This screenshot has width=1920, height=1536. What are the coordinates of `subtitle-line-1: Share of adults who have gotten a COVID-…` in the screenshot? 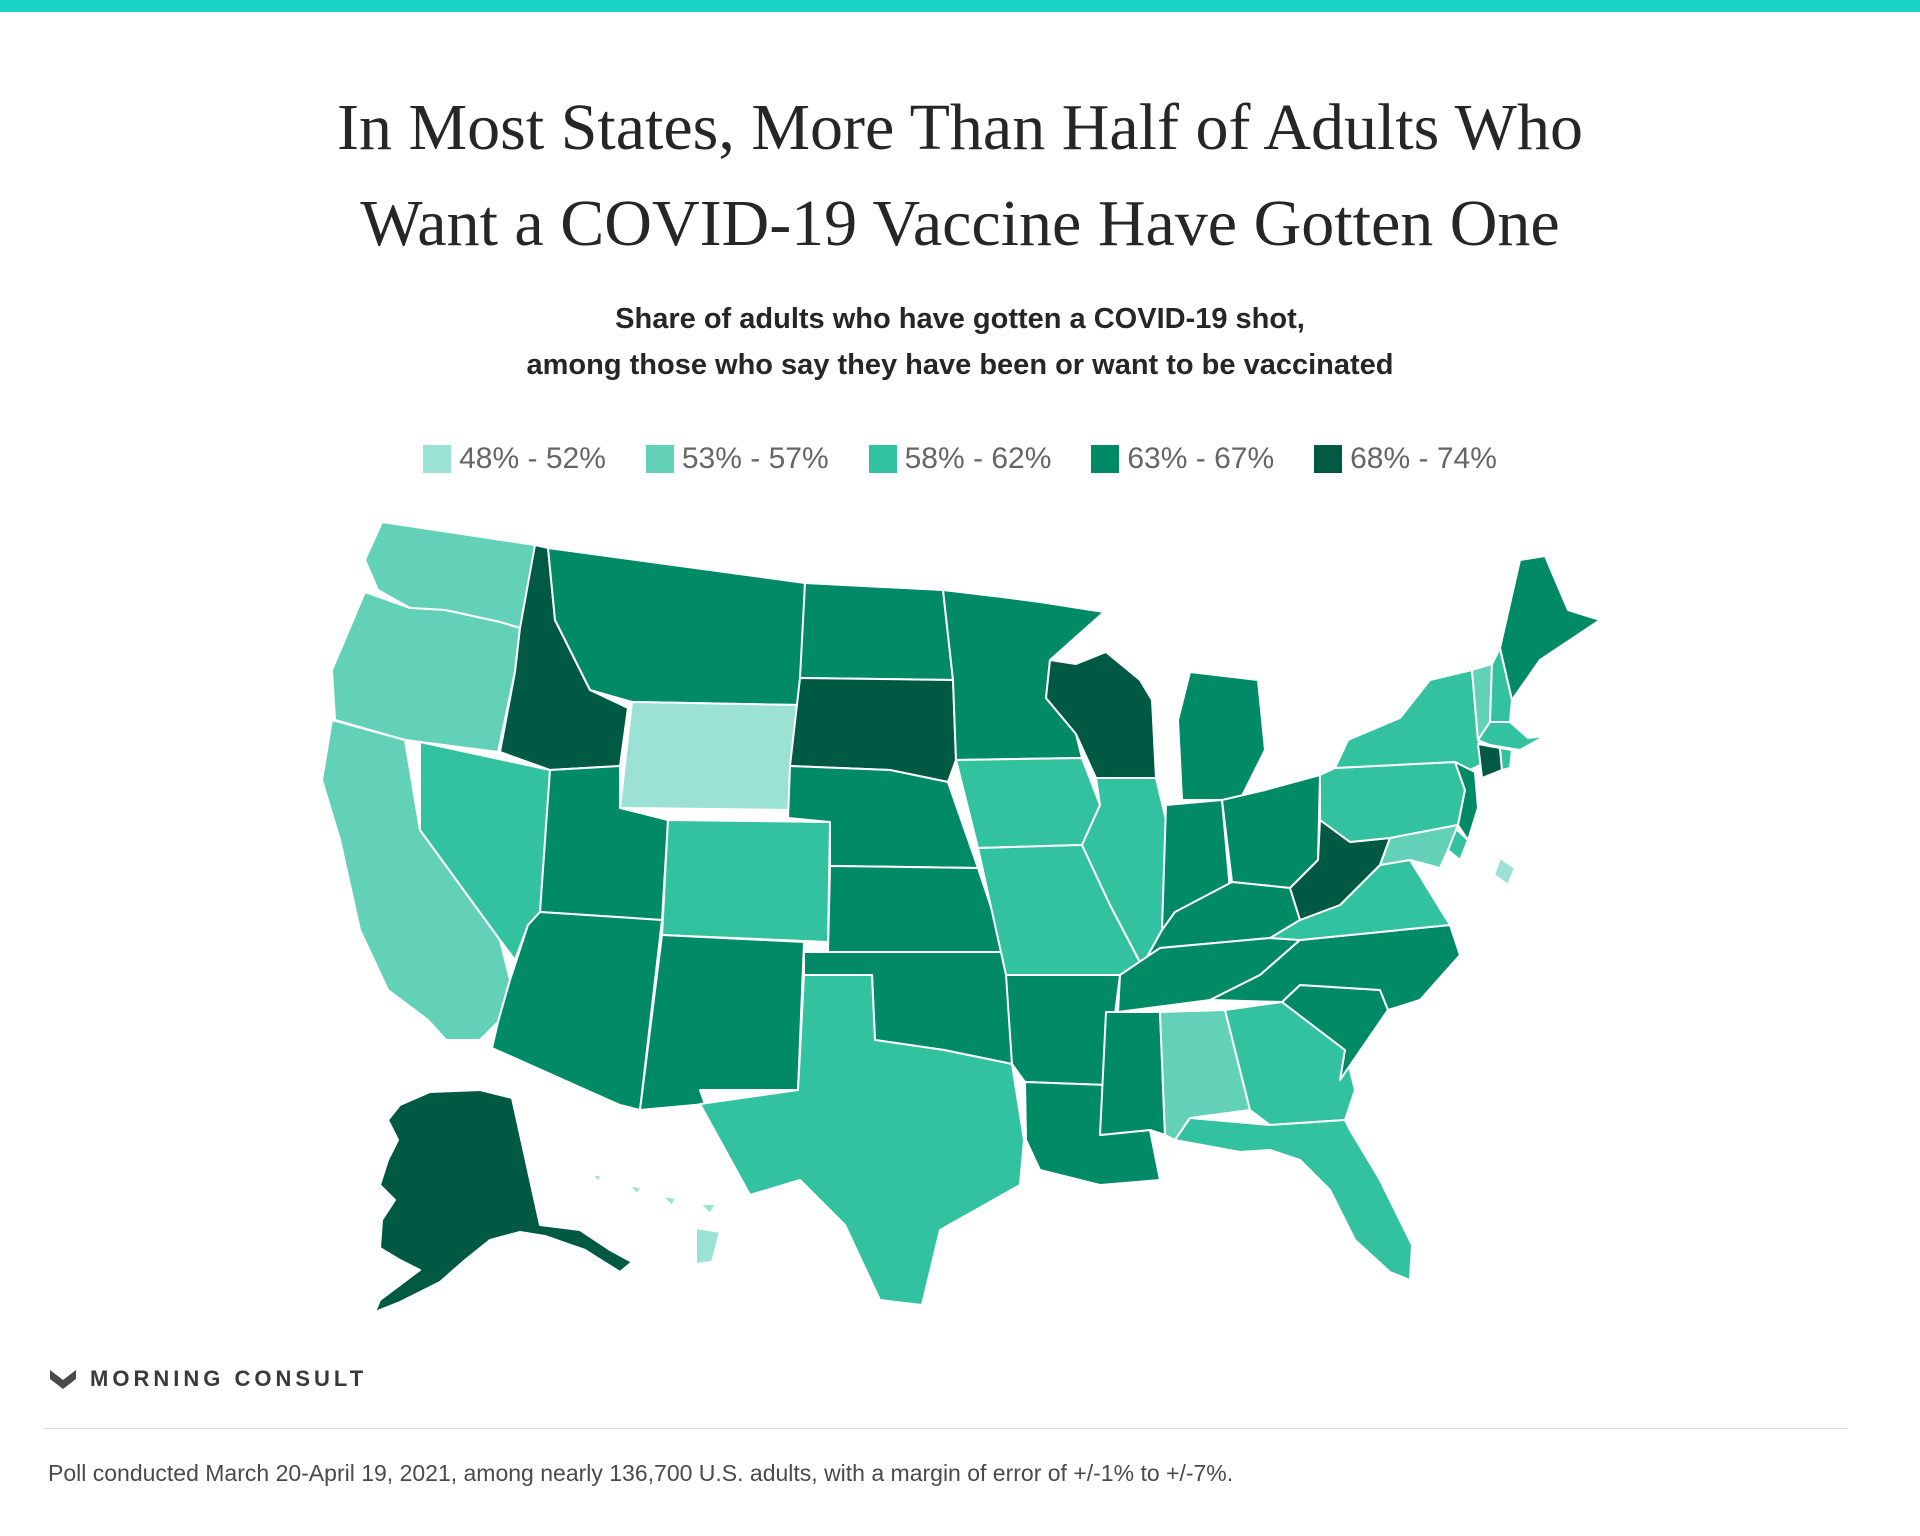 It's located at (960, 319).